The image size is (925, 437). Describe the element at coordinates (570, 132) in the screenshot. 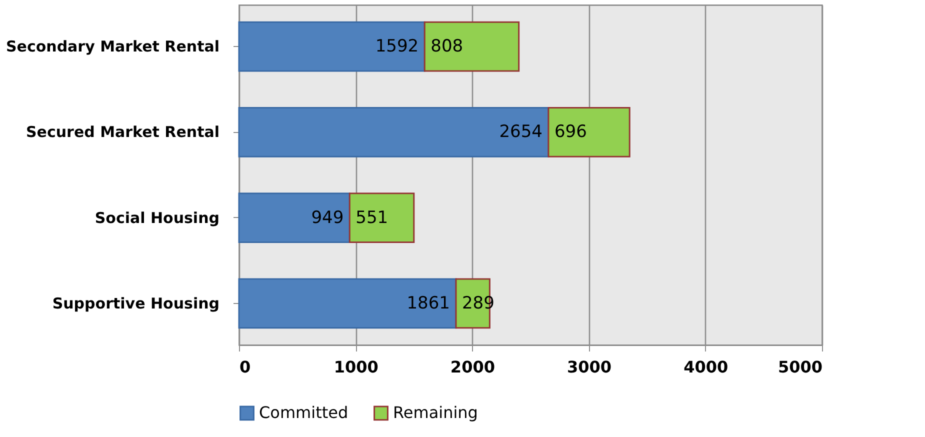

I see `data-label: 696` at that location.